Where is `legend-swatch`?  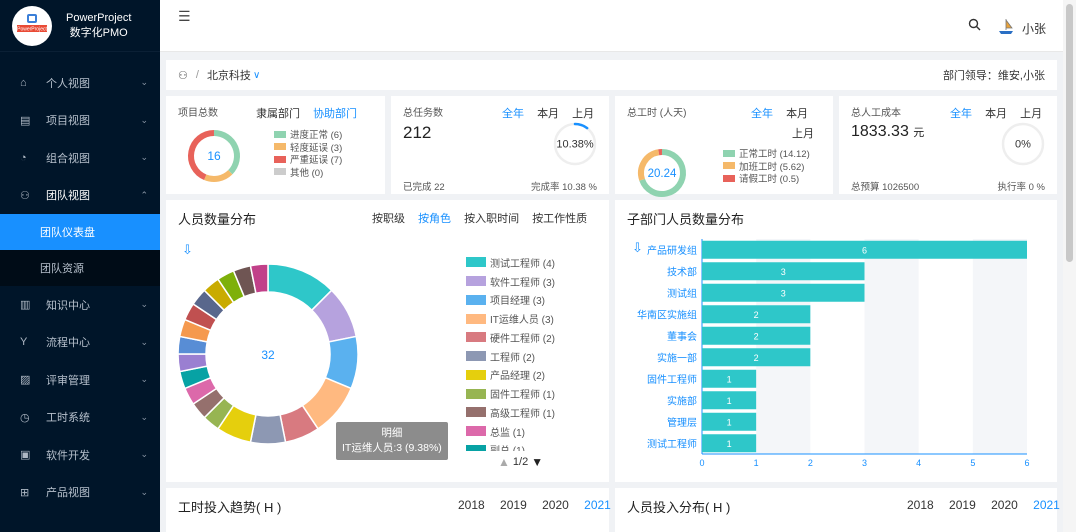
legend-swatch is located at coordinates (280, 159).